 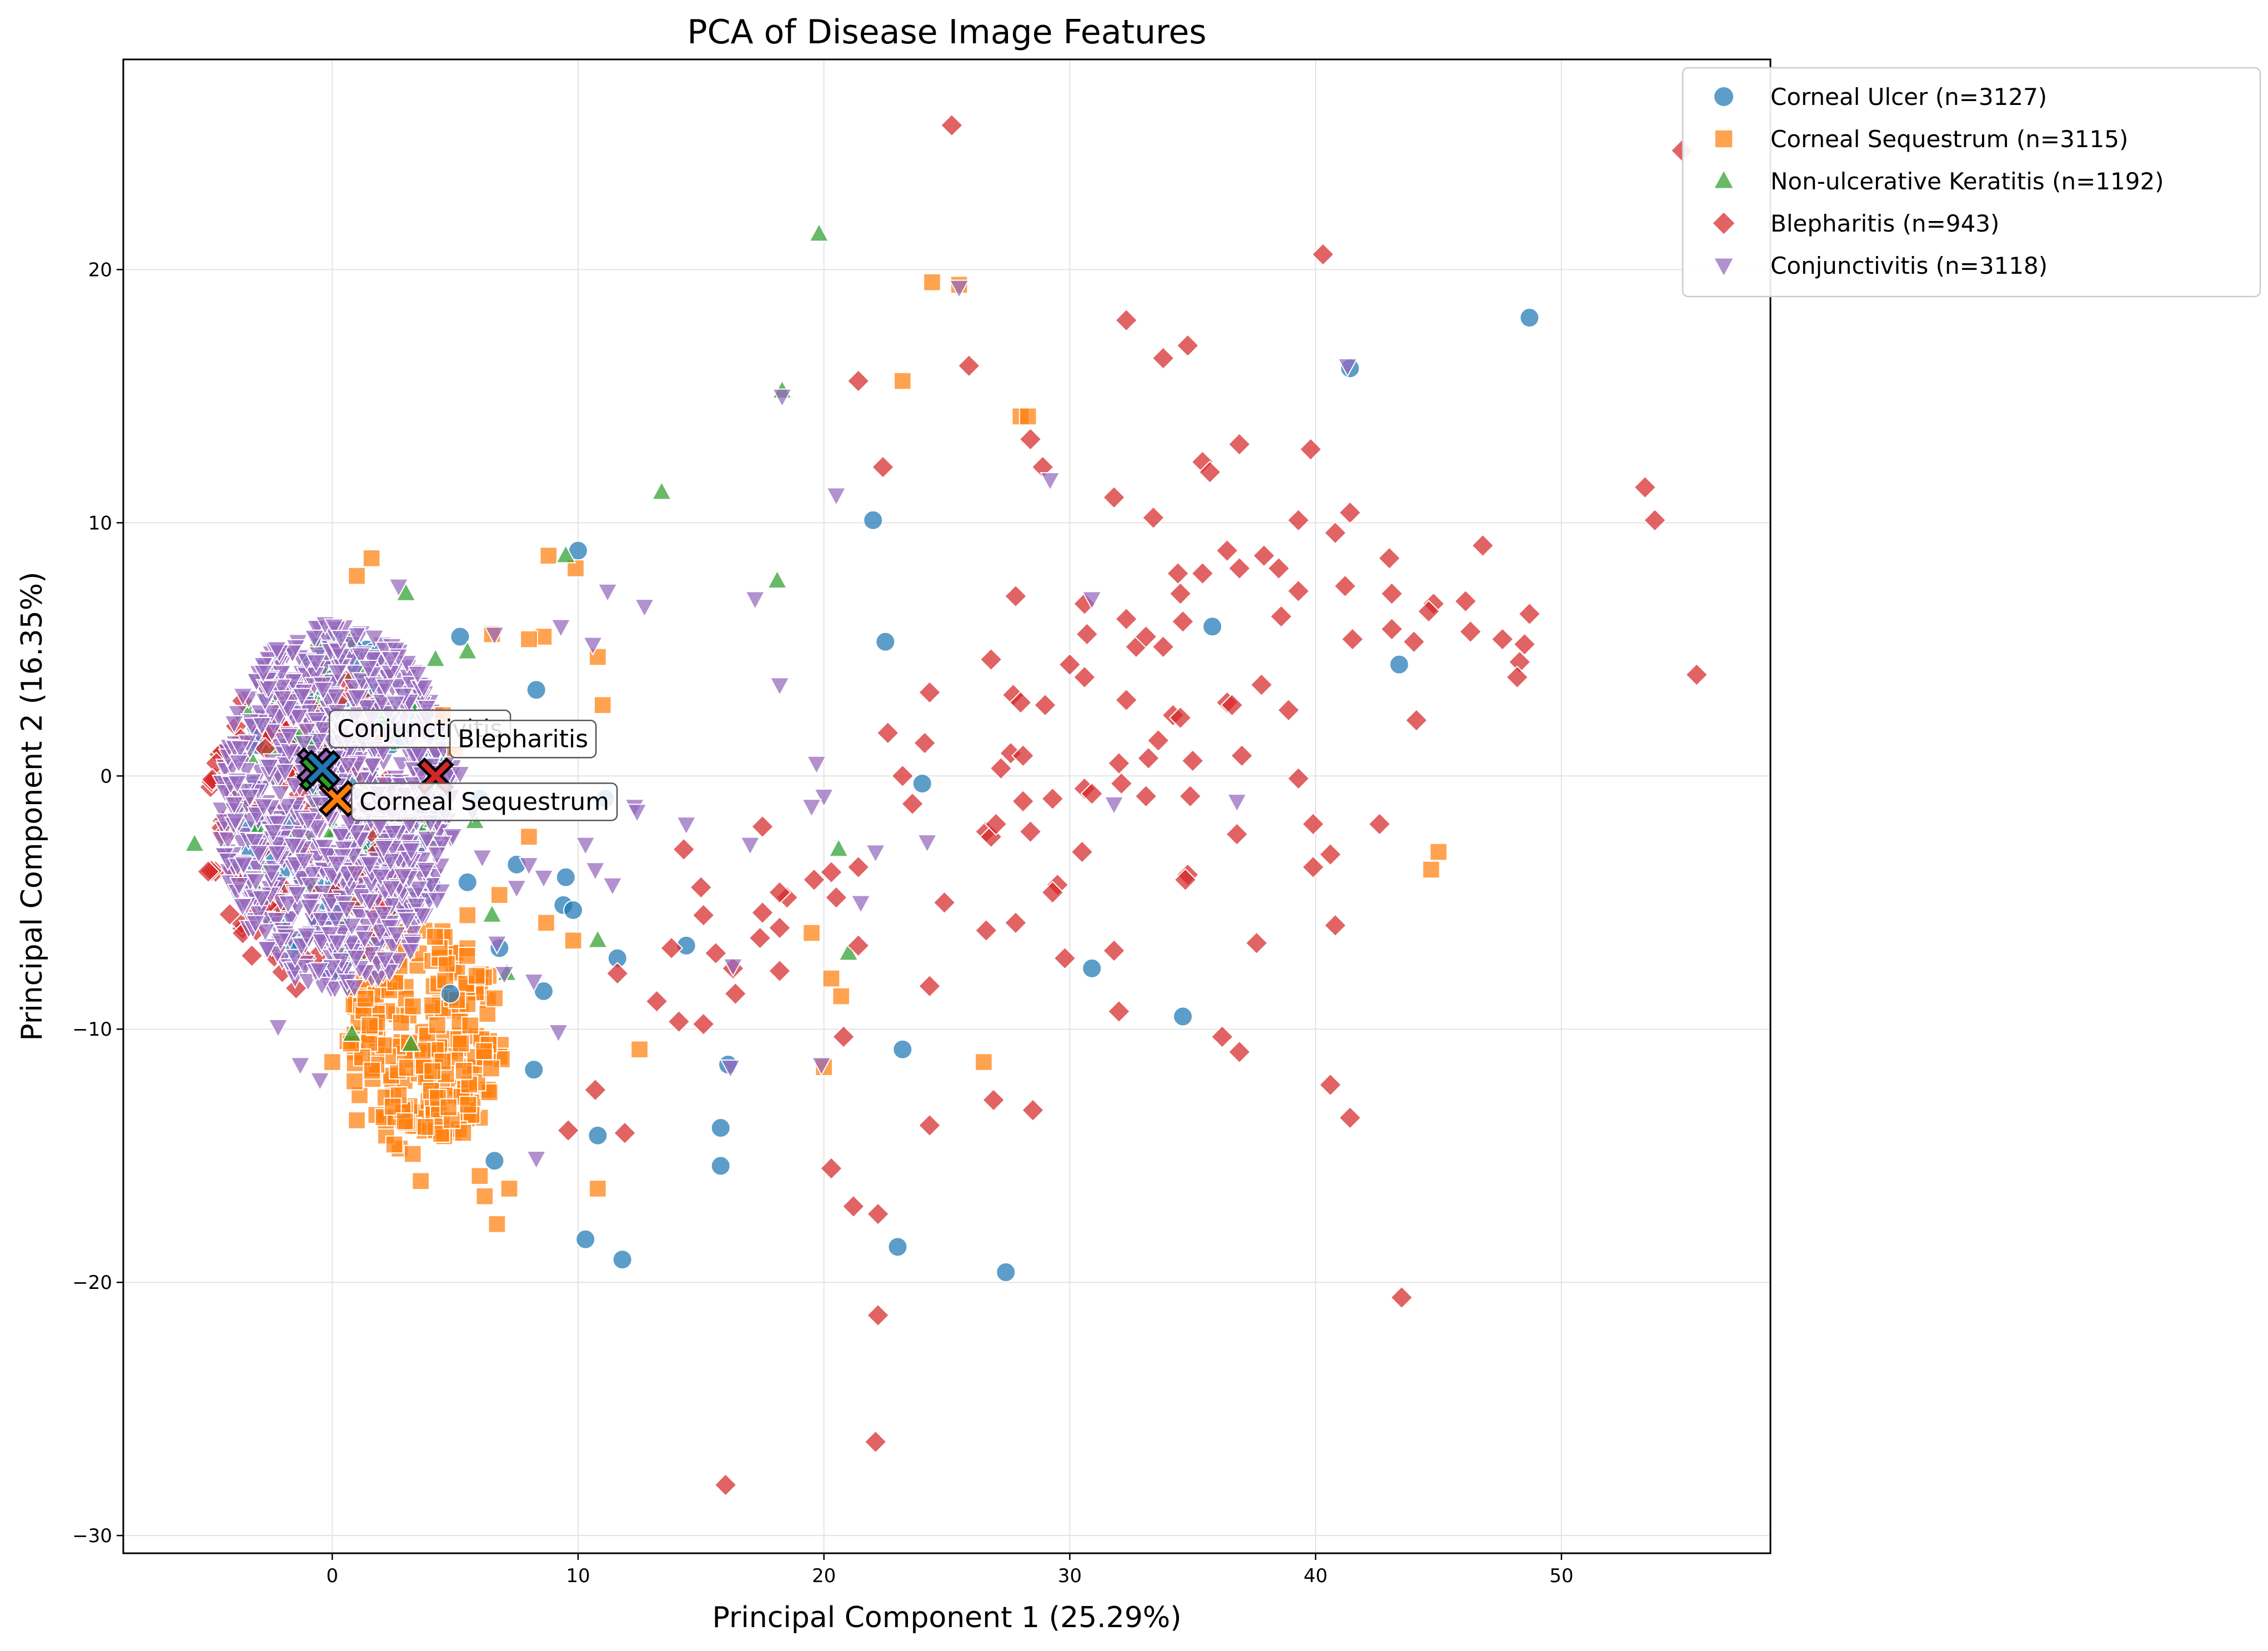 What do you see at coordinates (323, 768) in the screenshot?
I see `centroid-marker` at bounding box center [323, 768].